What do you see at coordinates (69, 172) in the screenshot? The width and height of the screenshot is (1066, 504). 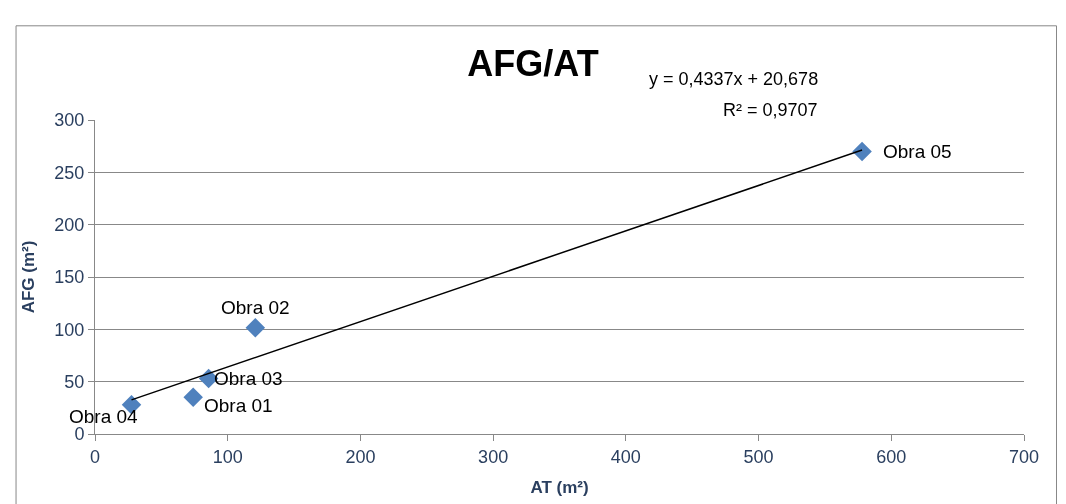 I see `y-tick-label: 250` at bounding box center [69, 172].